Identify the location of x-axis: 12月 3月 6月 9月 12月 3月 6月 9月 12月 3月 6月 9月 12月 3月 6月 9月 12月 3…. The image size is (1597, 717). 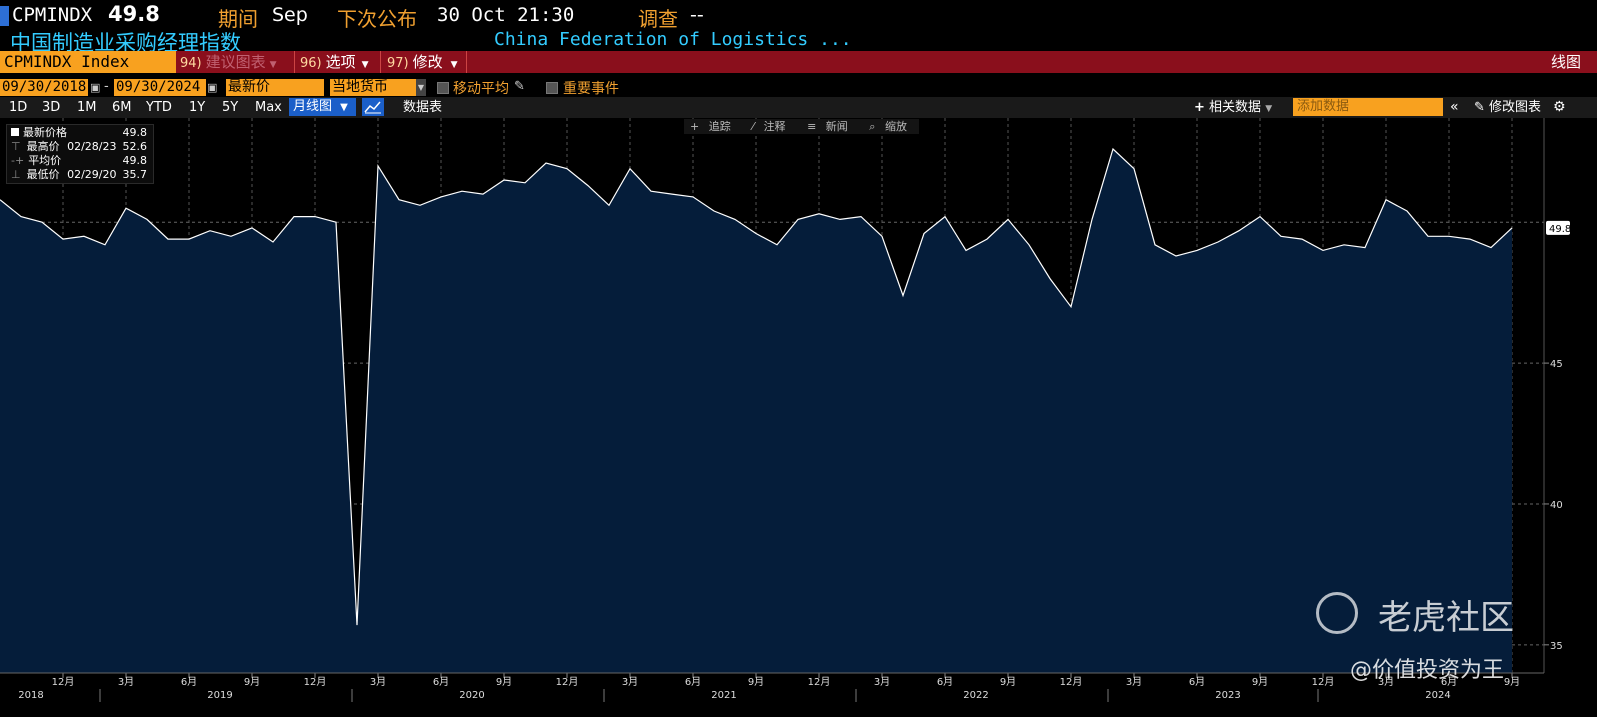
(772, 687).